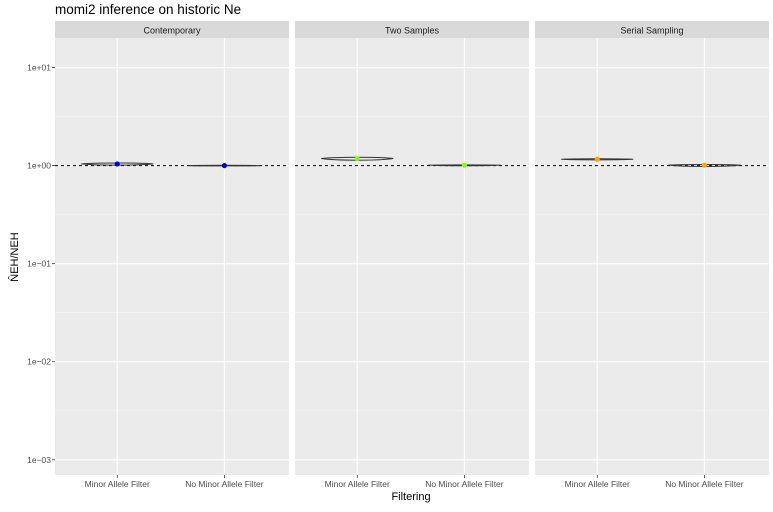 This screenshot has width=773, height=512. Describe the element at coordinates (39, 362) in the screenshot. I see `y-tick-label: 1e−02` at that location.